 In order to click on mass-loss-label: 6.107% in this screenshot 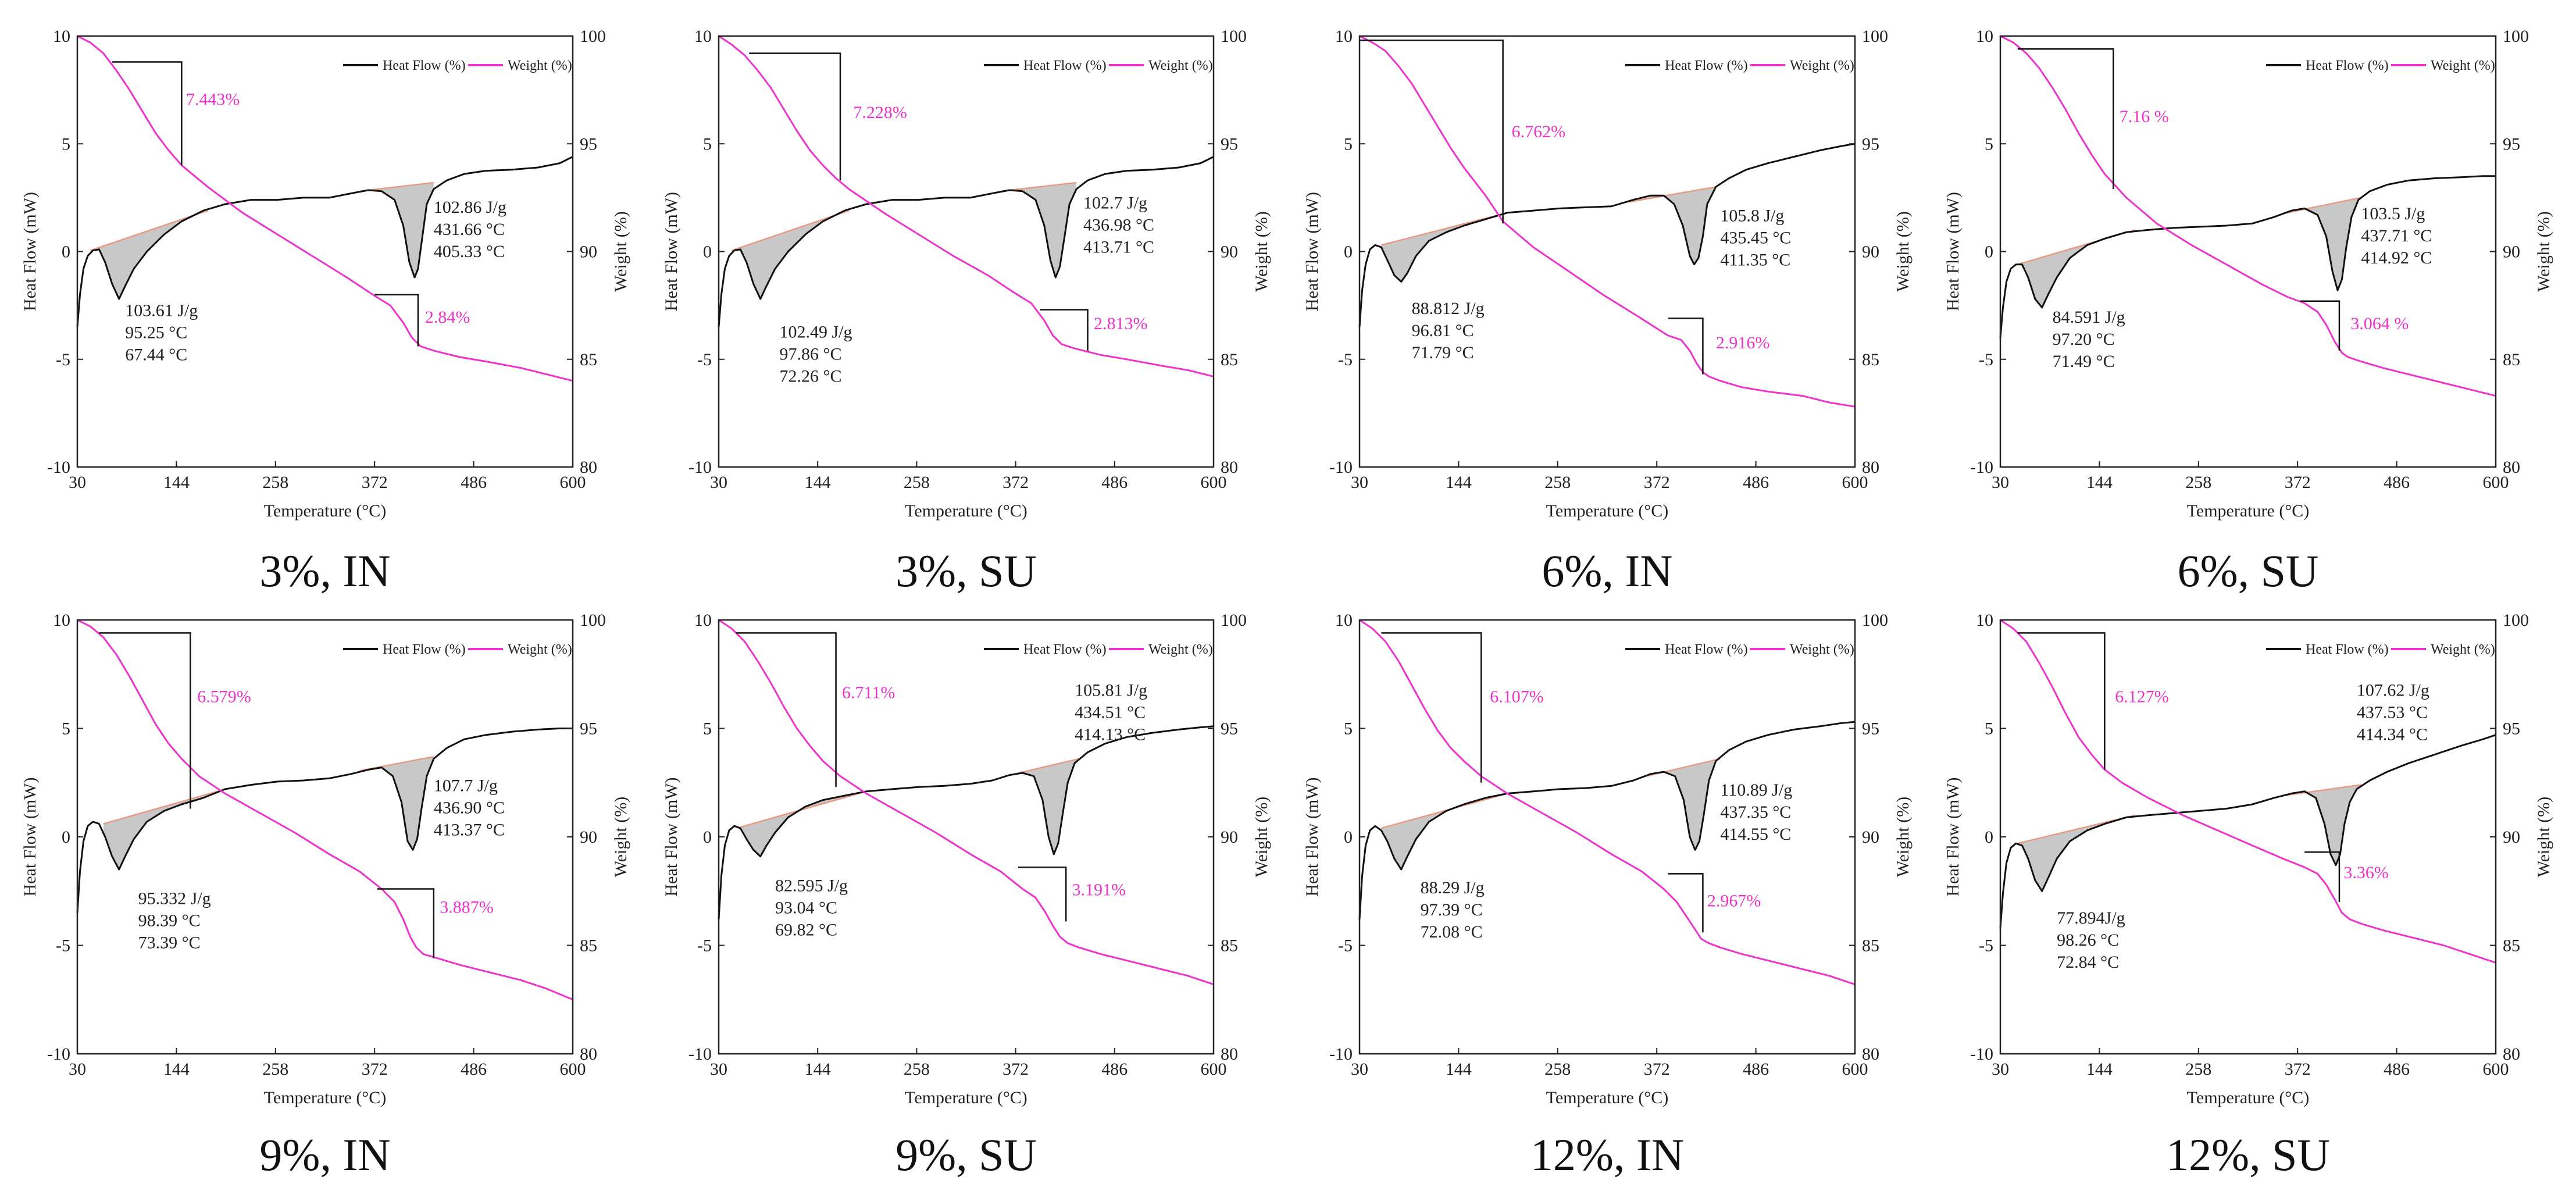, I will do `click(1517, 697)`.